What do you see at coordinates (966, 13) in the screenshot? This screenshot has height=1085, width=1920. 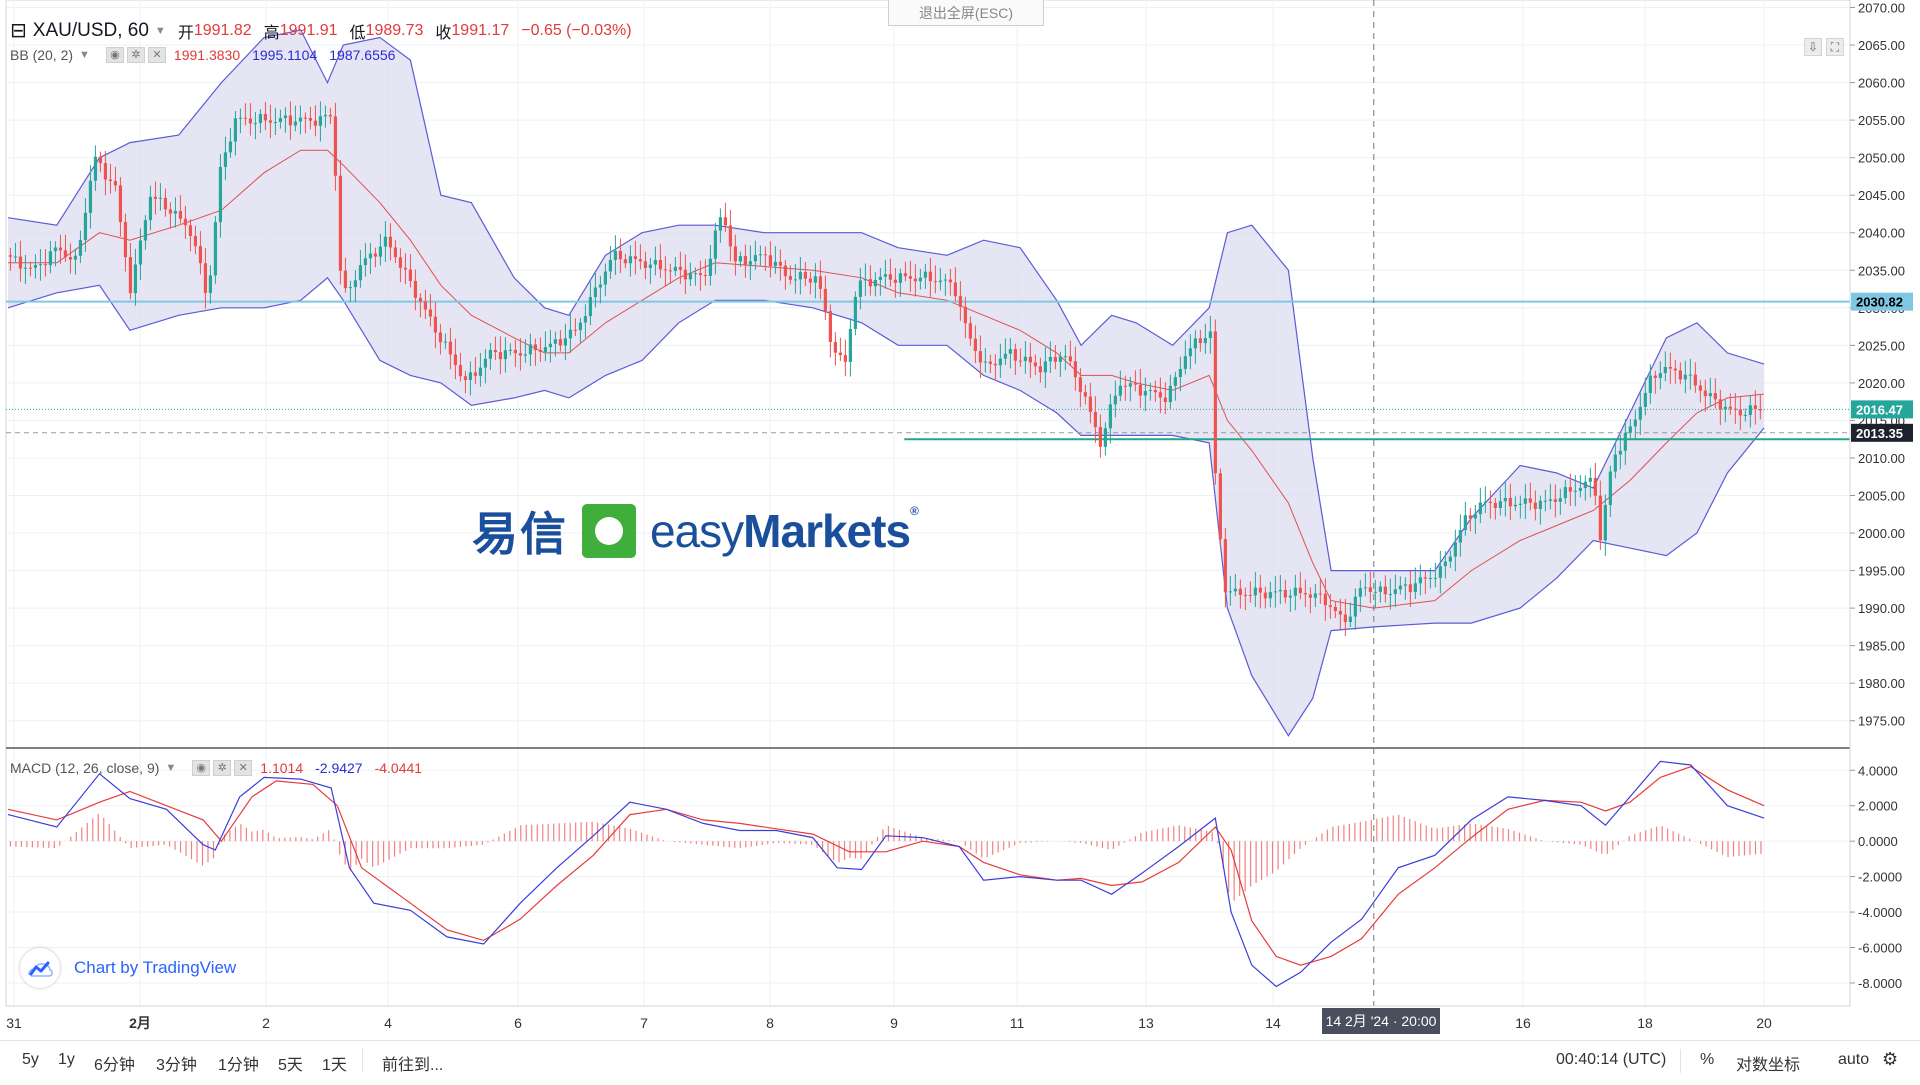 I see `exit-fullscreen-button: 退出全屏(ESC)` at bounding box center [966, 13].